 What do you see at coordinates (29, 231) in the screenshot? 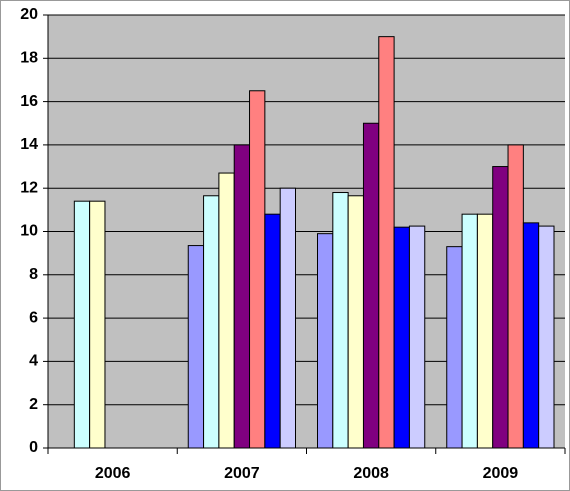
I see `y-tick-label: 10` at bounding box center [29, 231].